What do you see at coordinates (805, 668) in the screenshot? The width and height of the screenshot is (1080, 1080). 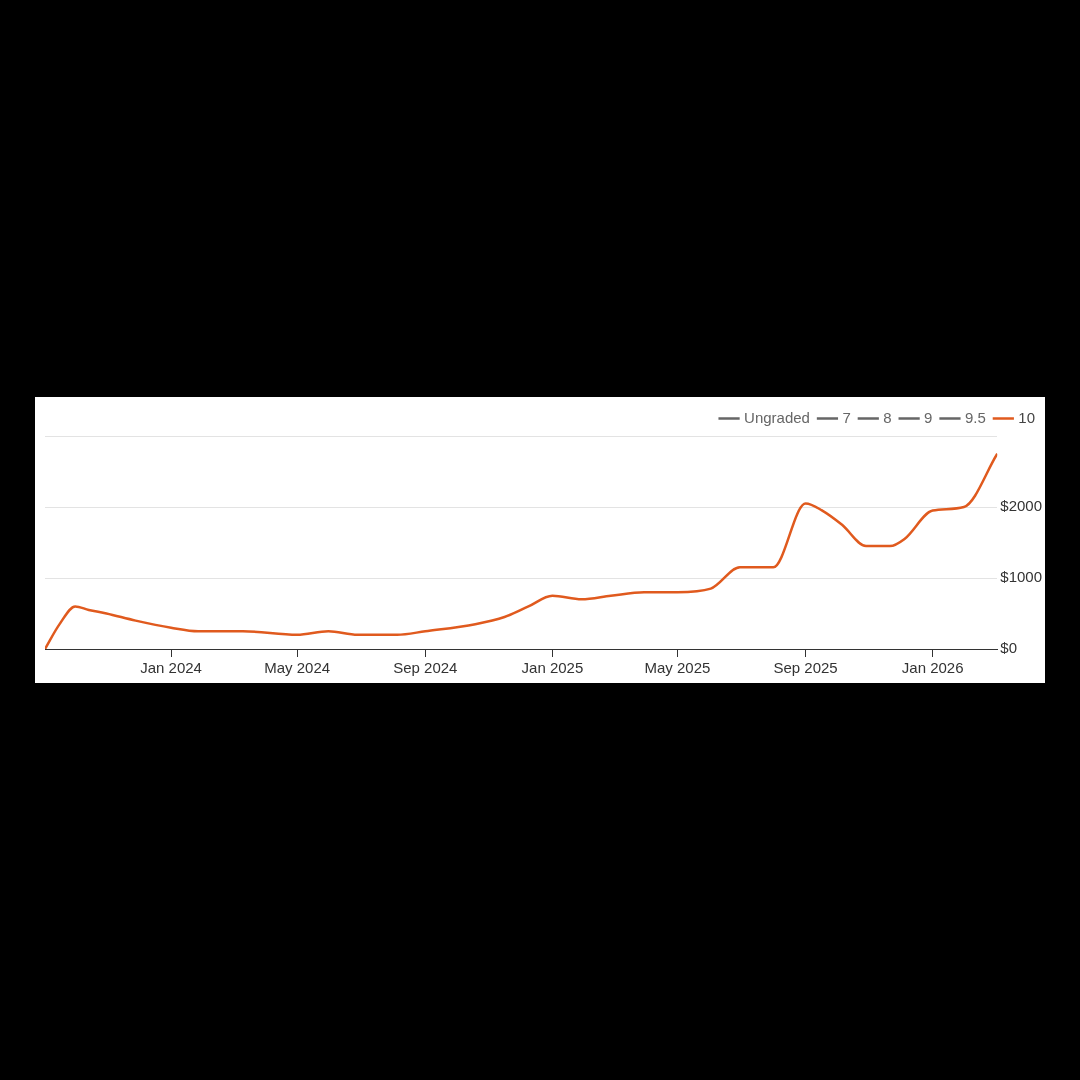 I see `x-tick-label: Sep 2025` at bounding box center [805, 668].